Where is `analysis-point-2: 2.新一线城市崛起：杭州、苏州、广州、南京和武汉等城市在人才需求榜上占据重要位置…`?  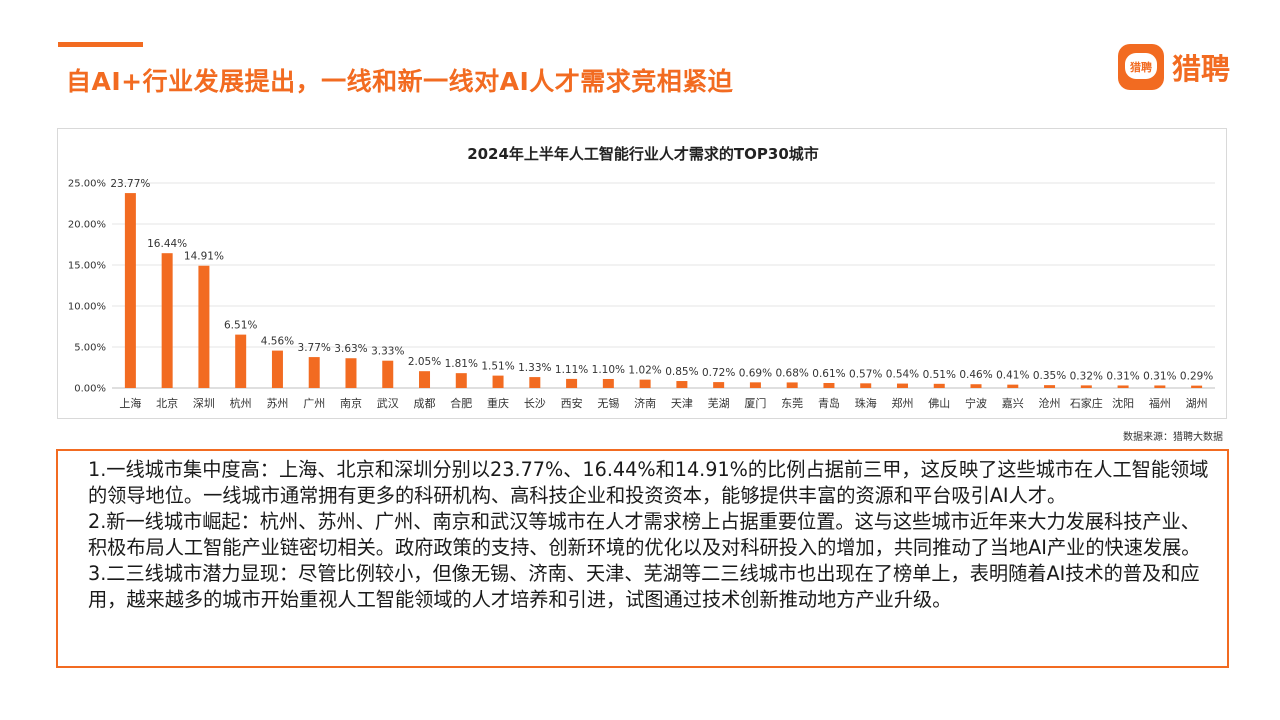
analysis-point-2: 2.新一线城市崛起：杭州、苏州、广州、南京和武汉等城市在人才需求榜上占据重要位置… is located at coordinates (644, 534).